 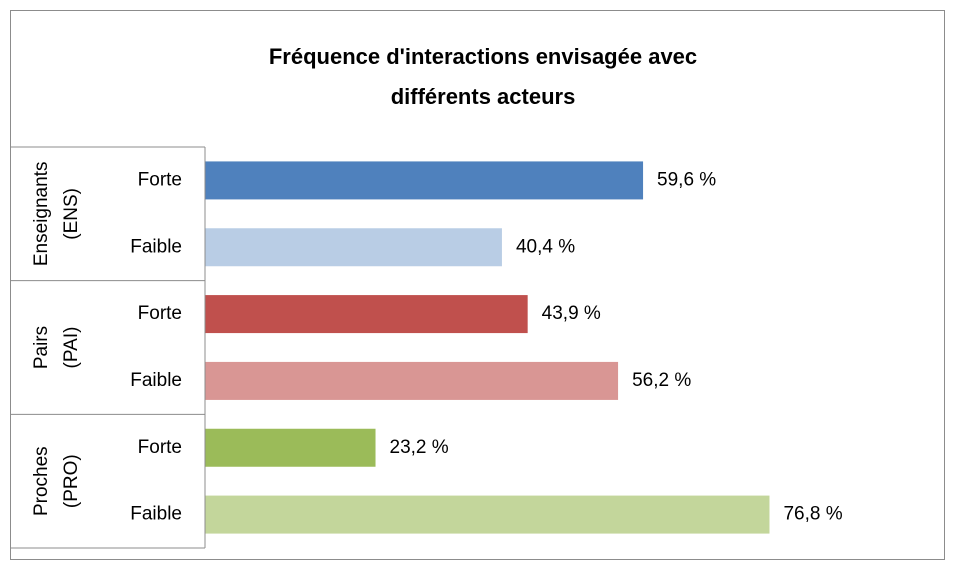 I want to click on group-label: Pairs, so click(x=41, y=347).